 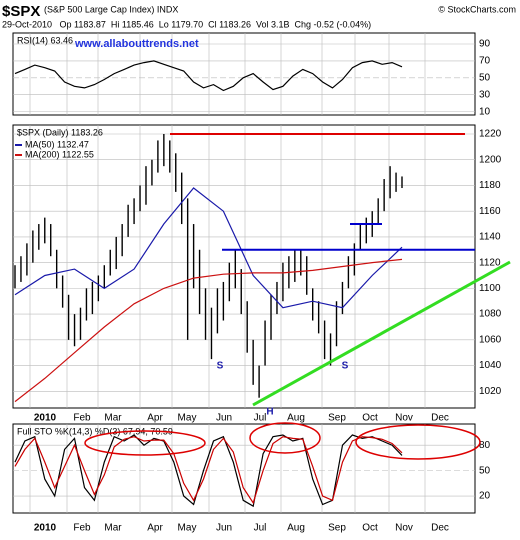 I want to click on panel-label: $SPX (Daily) 1183.26, so click(x=60, y=132).